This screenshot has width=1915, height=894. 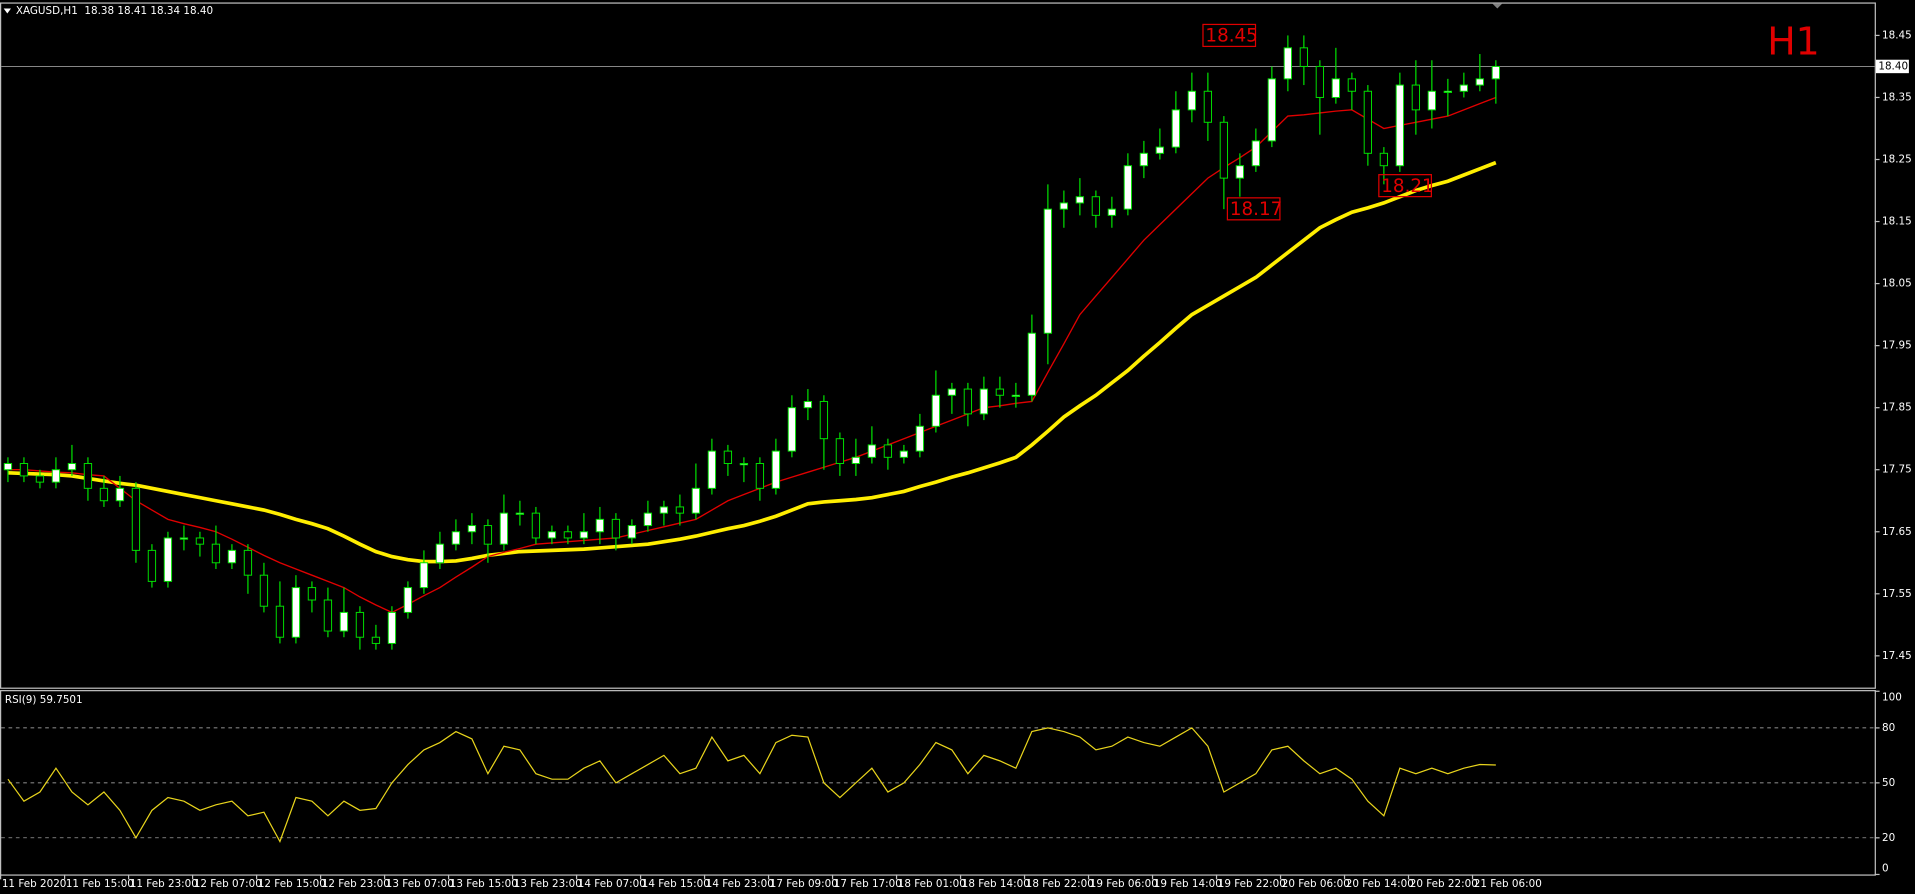 I want to click on current-price-label: 18.40, so click(x=1893, y=66).